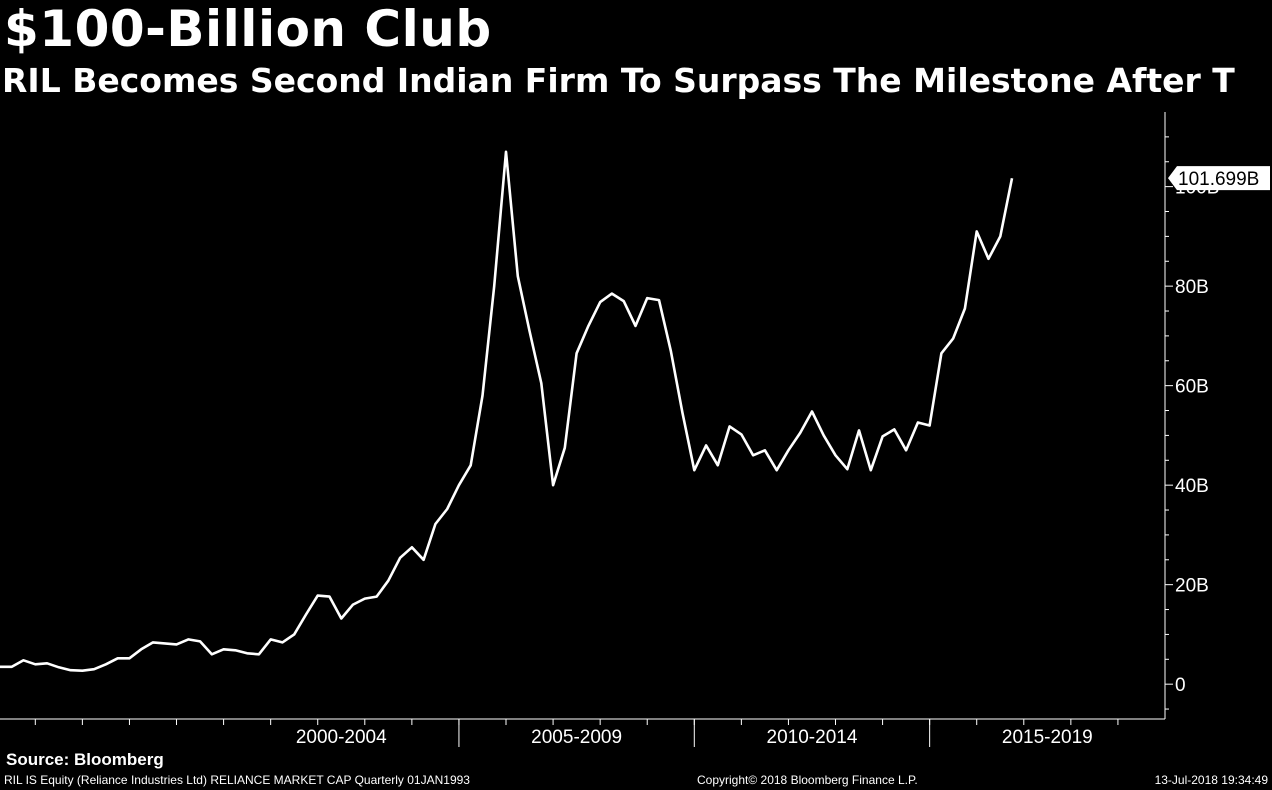 The image size is (1272, 790). I want to click on x-tick-label: 2000-2004, so click(341, 737).